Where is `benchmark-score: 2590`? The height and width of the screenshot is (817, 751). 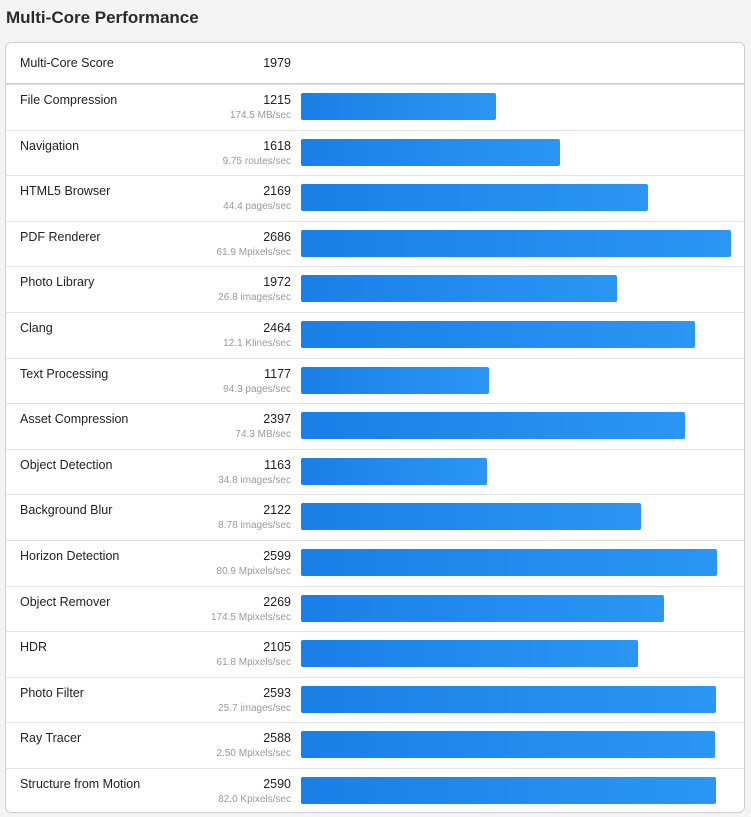 benchmark-score: 2590 is located at coordinates (277, 784).